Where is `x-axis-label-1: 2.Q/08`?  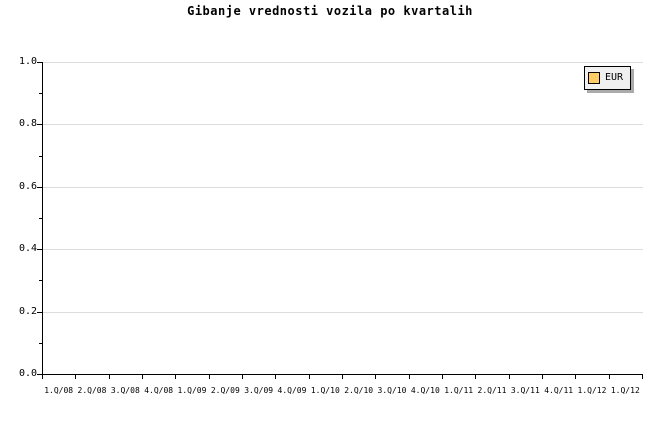
x-axis-label-1: 2.Q/08 is located at coordinates (92, 390).